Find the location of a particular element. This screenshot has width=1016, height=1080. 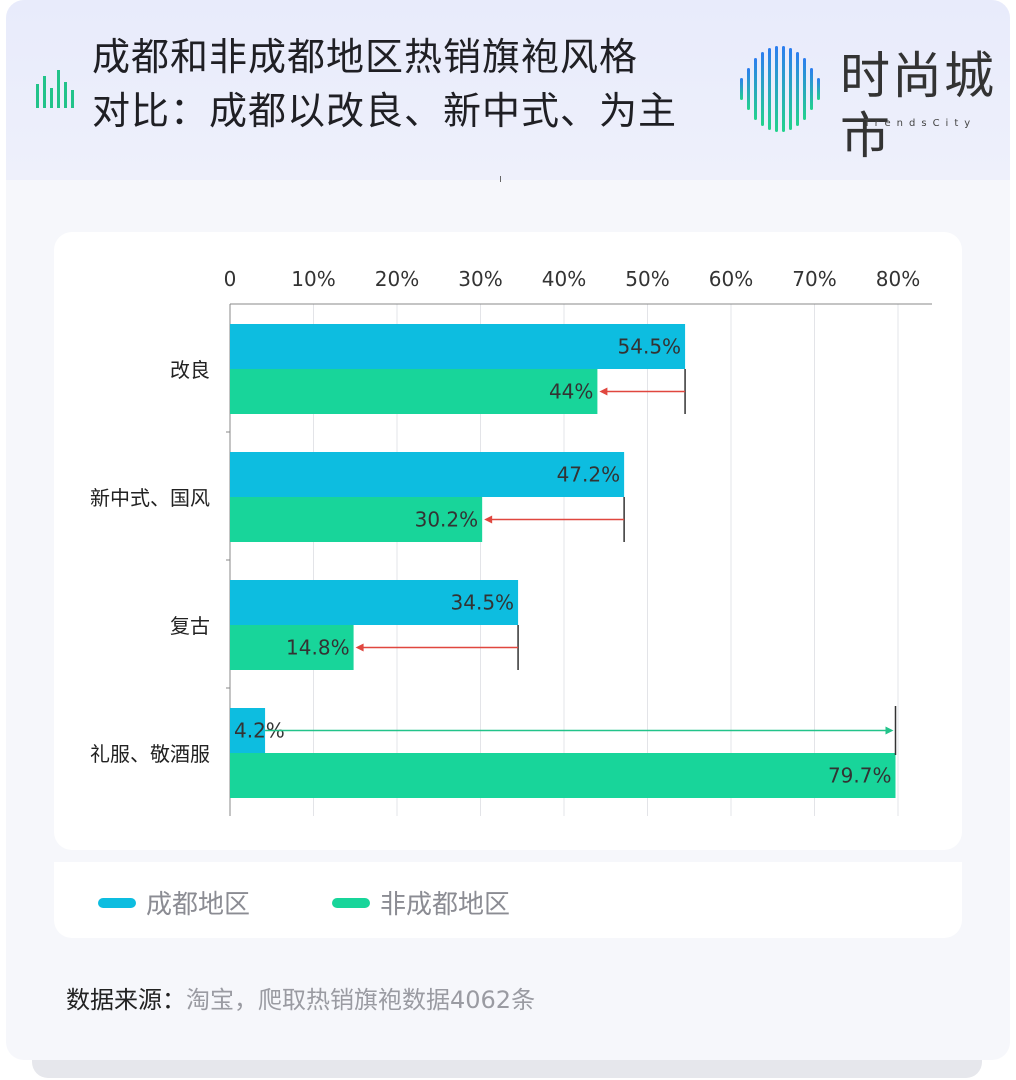

legend-label-non-chengdu: 非成都地区 is located at coordinates (445, 905).